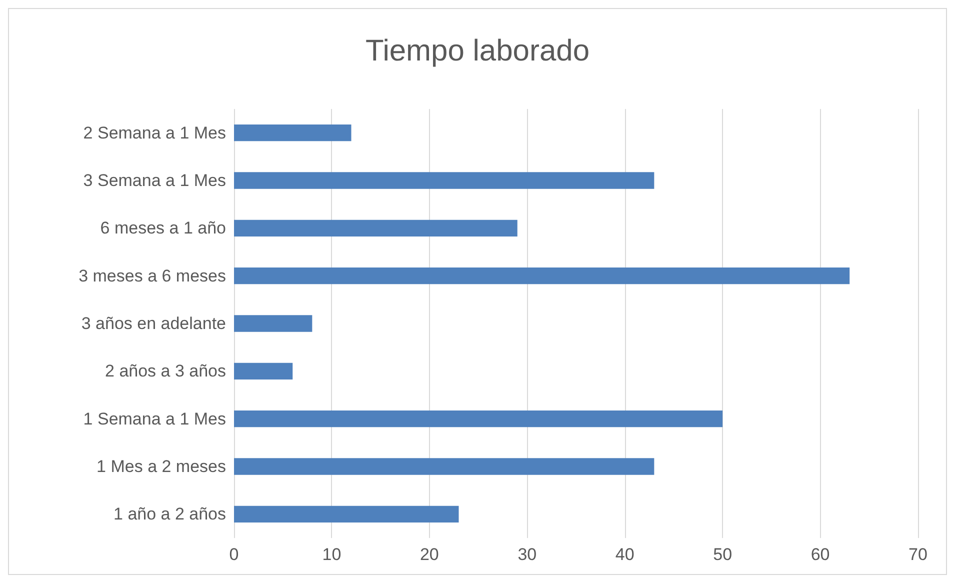 This screenshot has height=583, width=955. Describe the element at coordinates (429, 554) in the screenshot. I see `x-tick-label: 20` at that location.